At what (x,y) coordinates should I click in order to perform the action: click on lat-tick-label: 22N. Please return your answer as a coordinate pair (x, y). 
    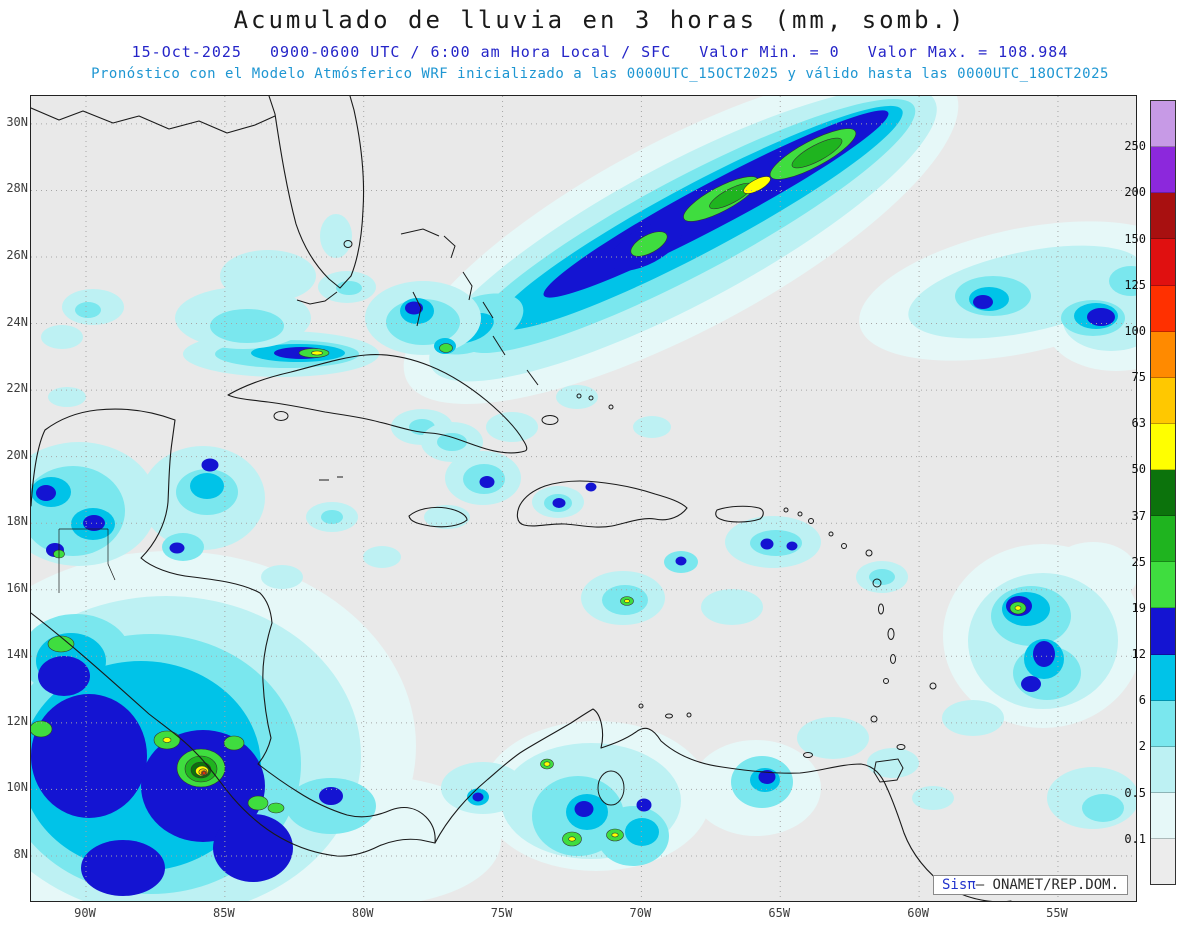
    Looking at the image, I should click on (17, 388).